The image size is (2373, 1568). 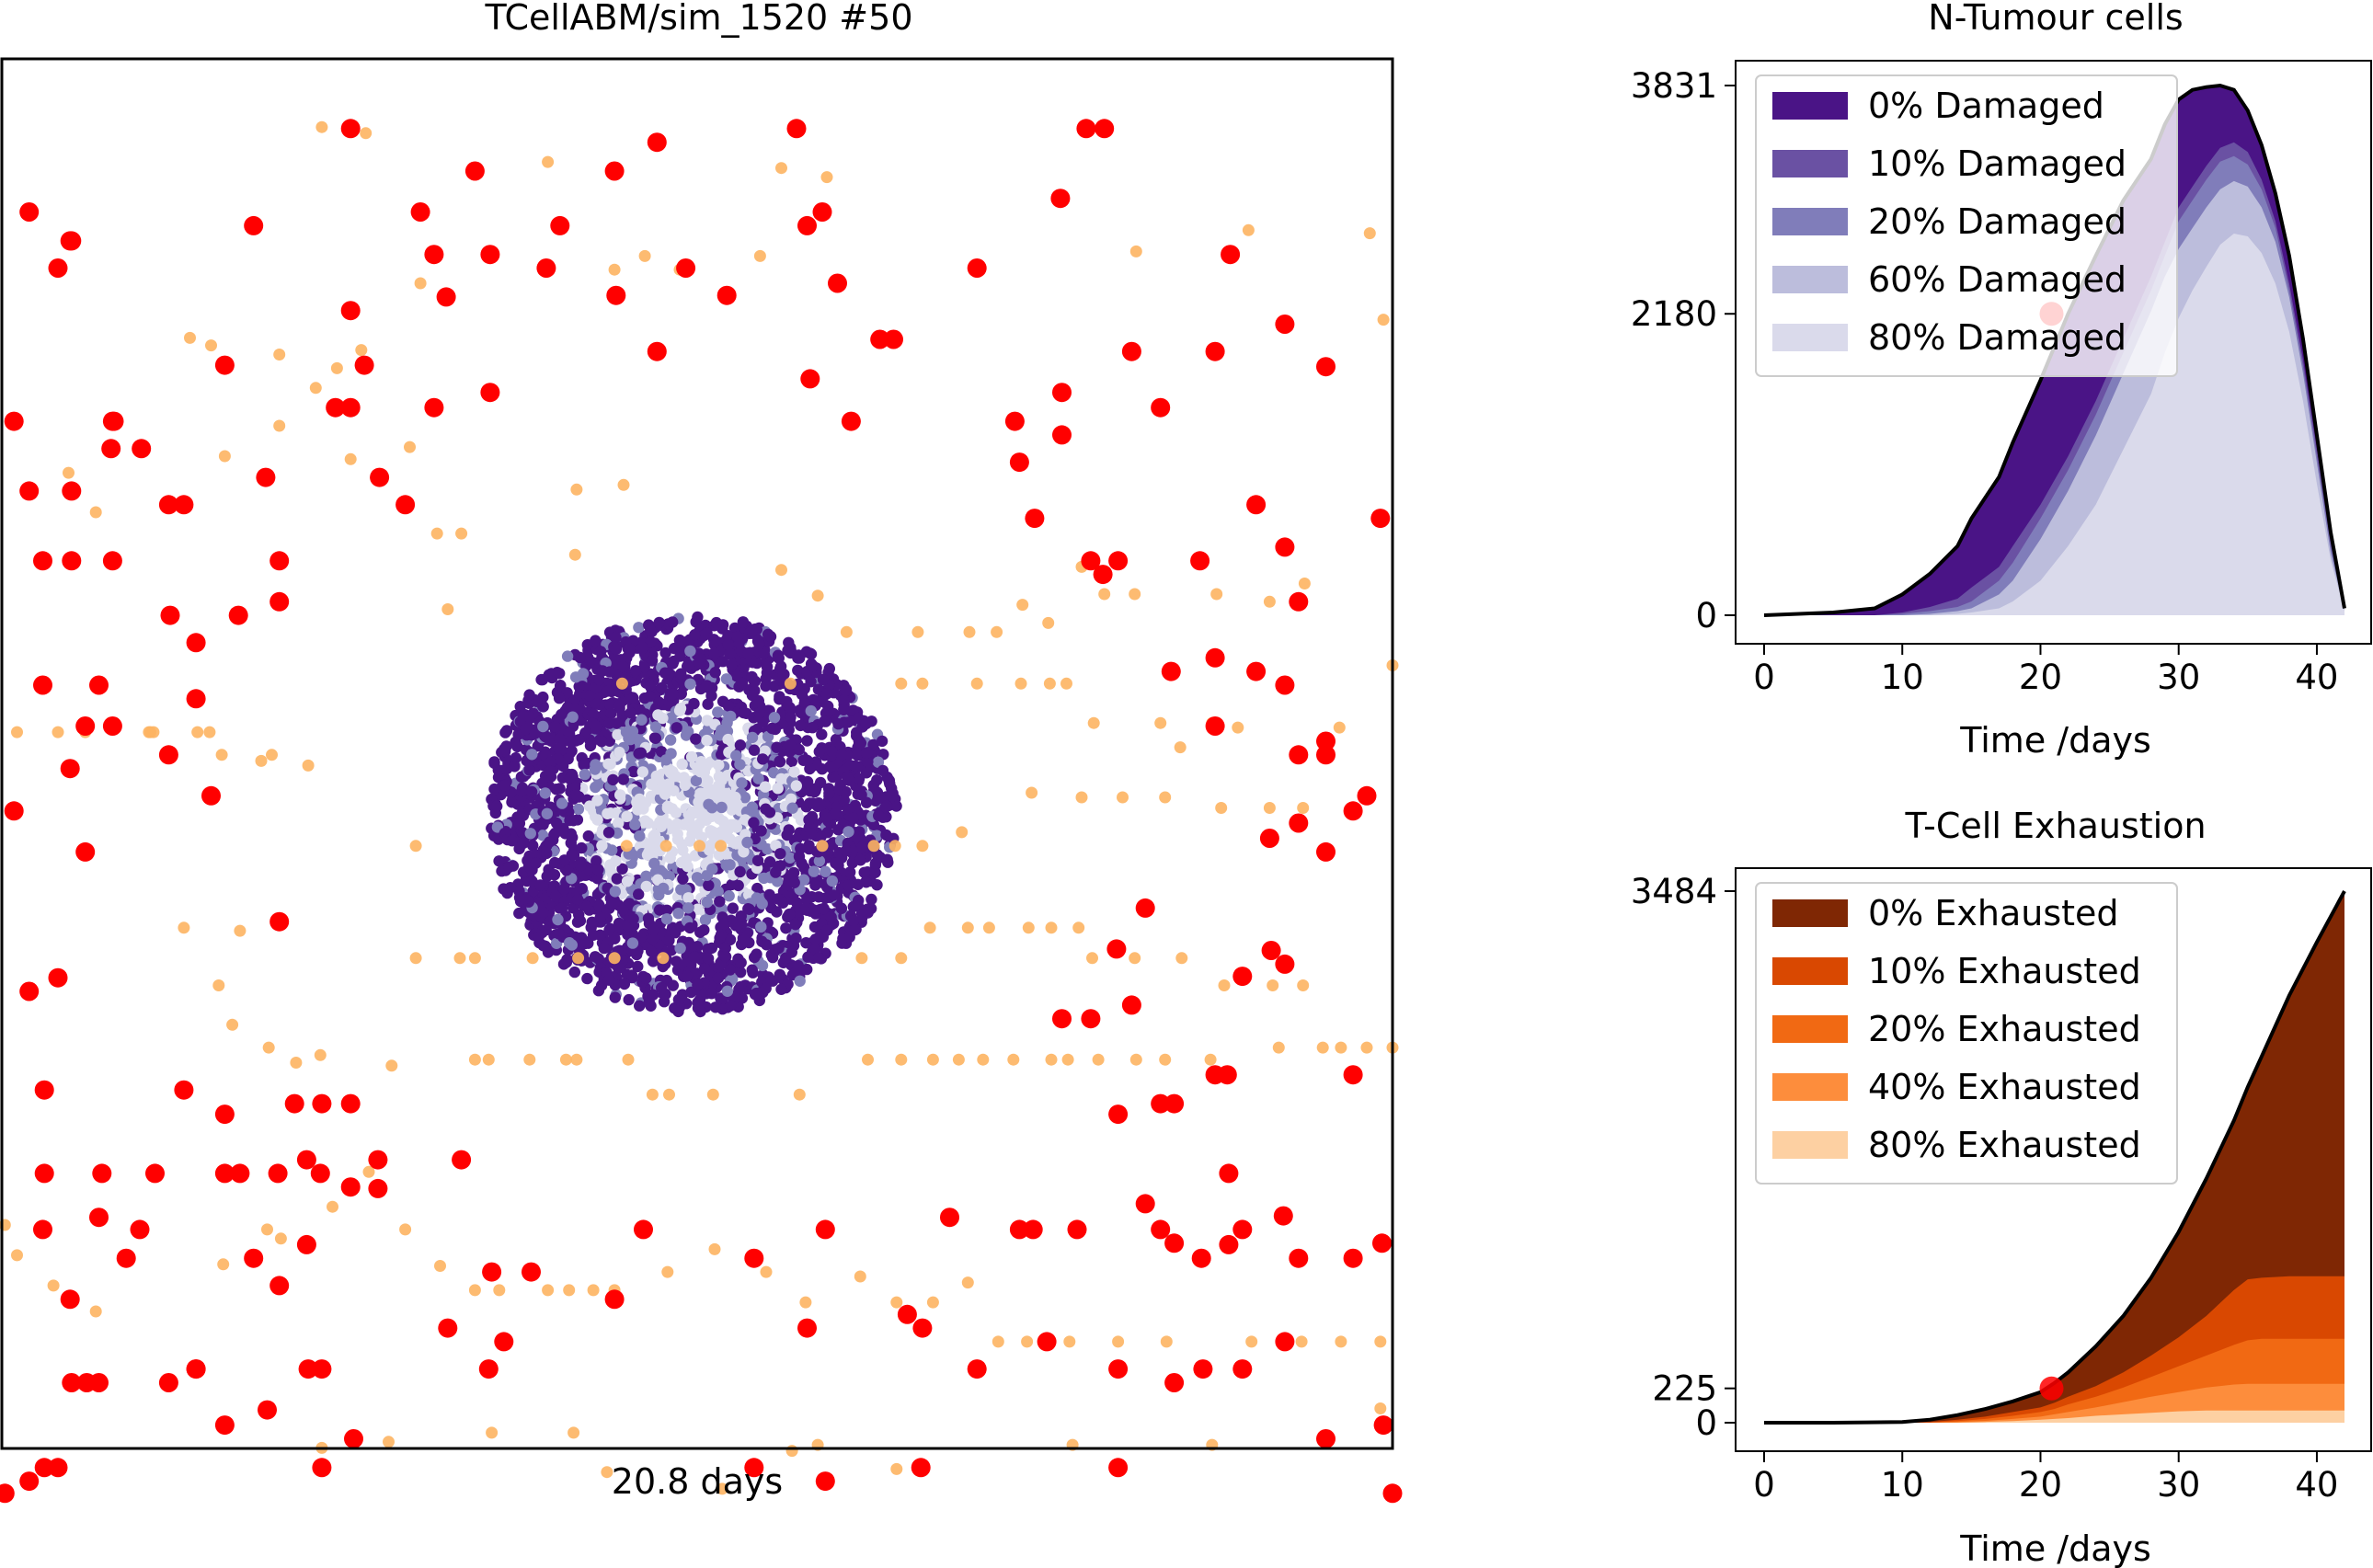 What do you see at coordinates (1997, 163) in the screenshot?
I see `legend-label: 10% Damaged` at bounding box center [1997, 163].